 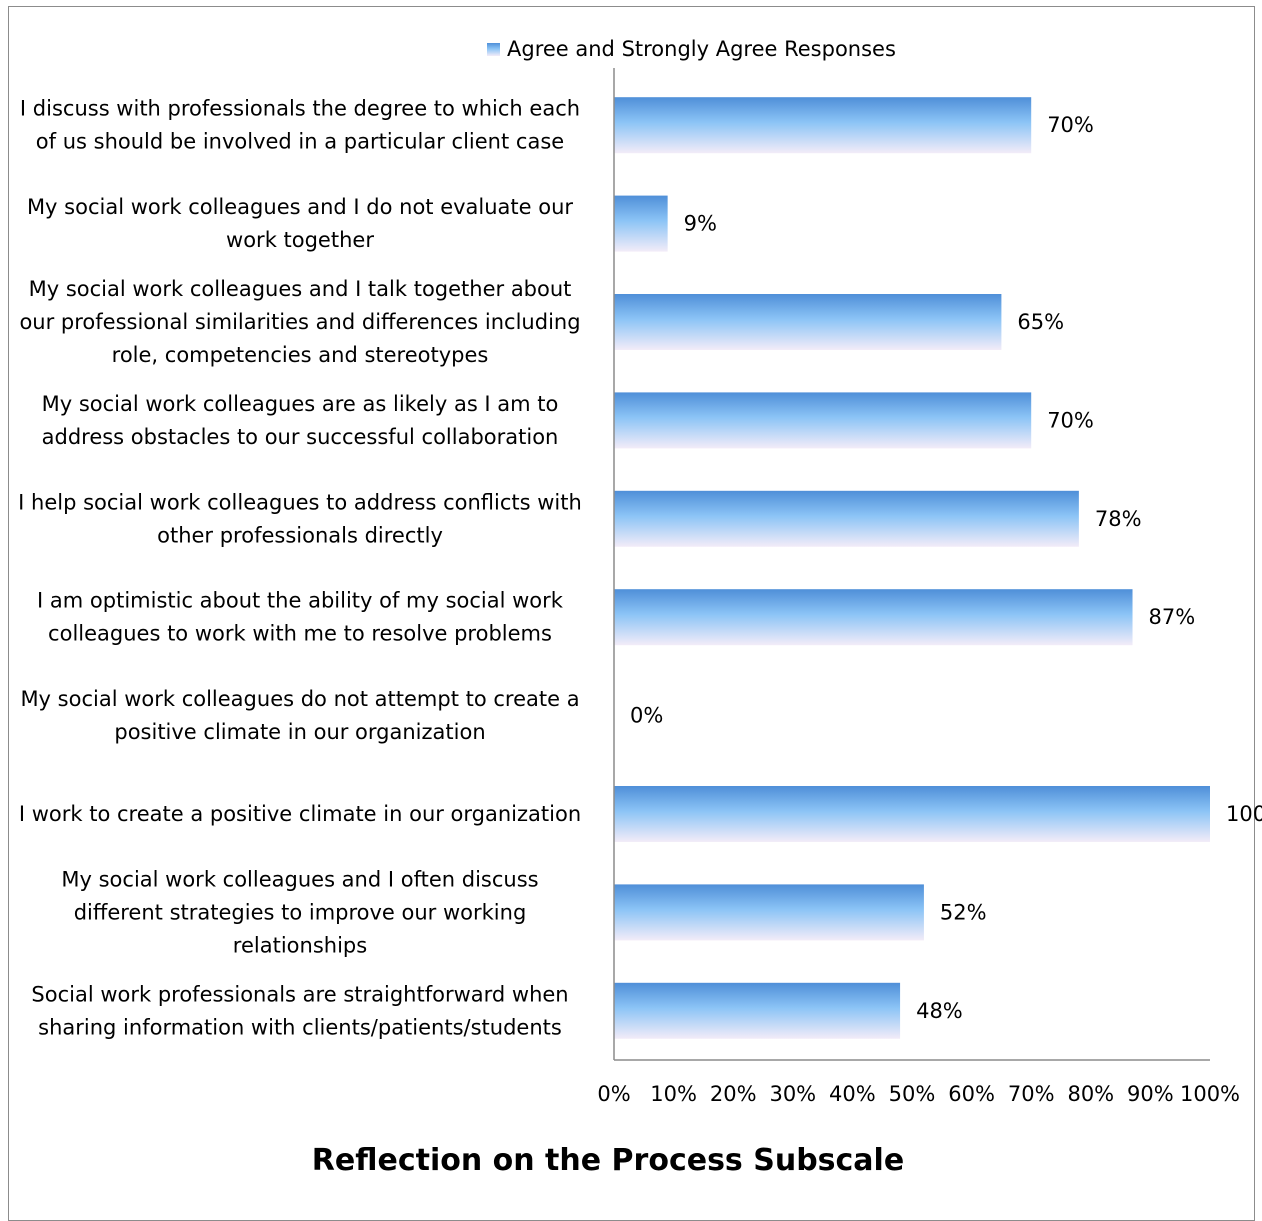 What do you see at coordinates (300, 535) in the screenshot?
I see `category-label-line: other professionals directly` at bounding box center [300, 535].